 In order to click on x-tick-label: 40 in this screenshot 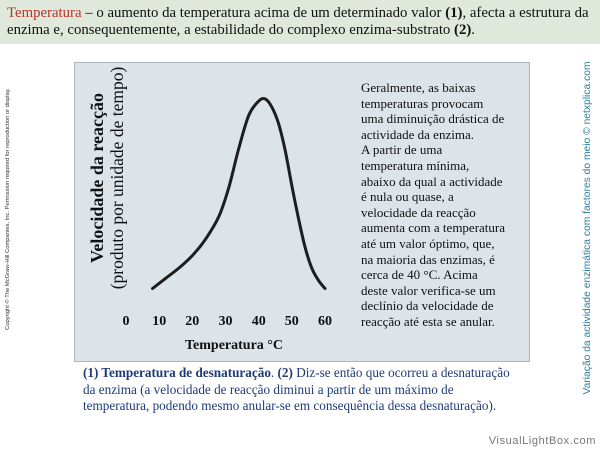, I will do `click(259, 321)`.